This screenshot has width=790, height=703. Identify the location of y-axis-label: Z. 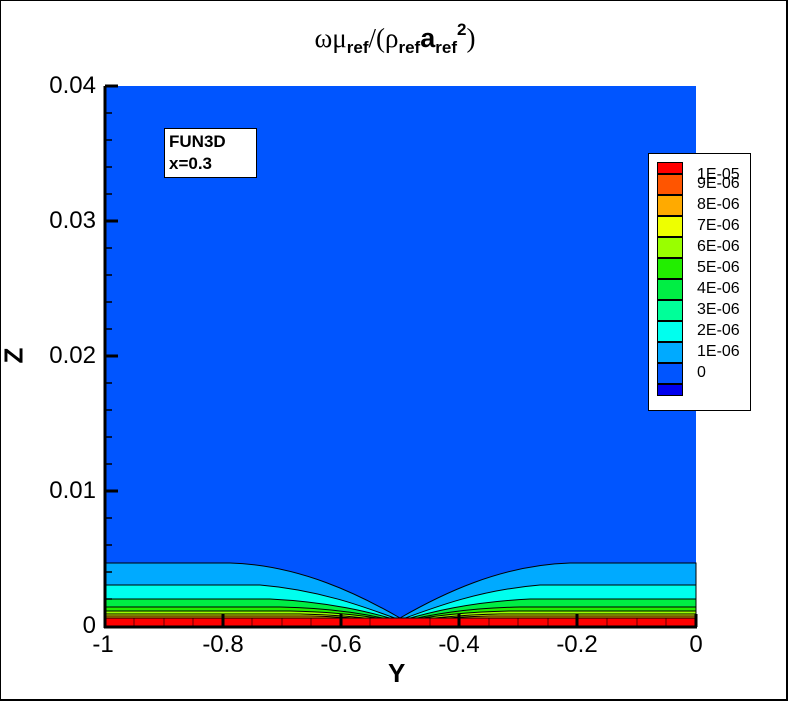
(14, 355).